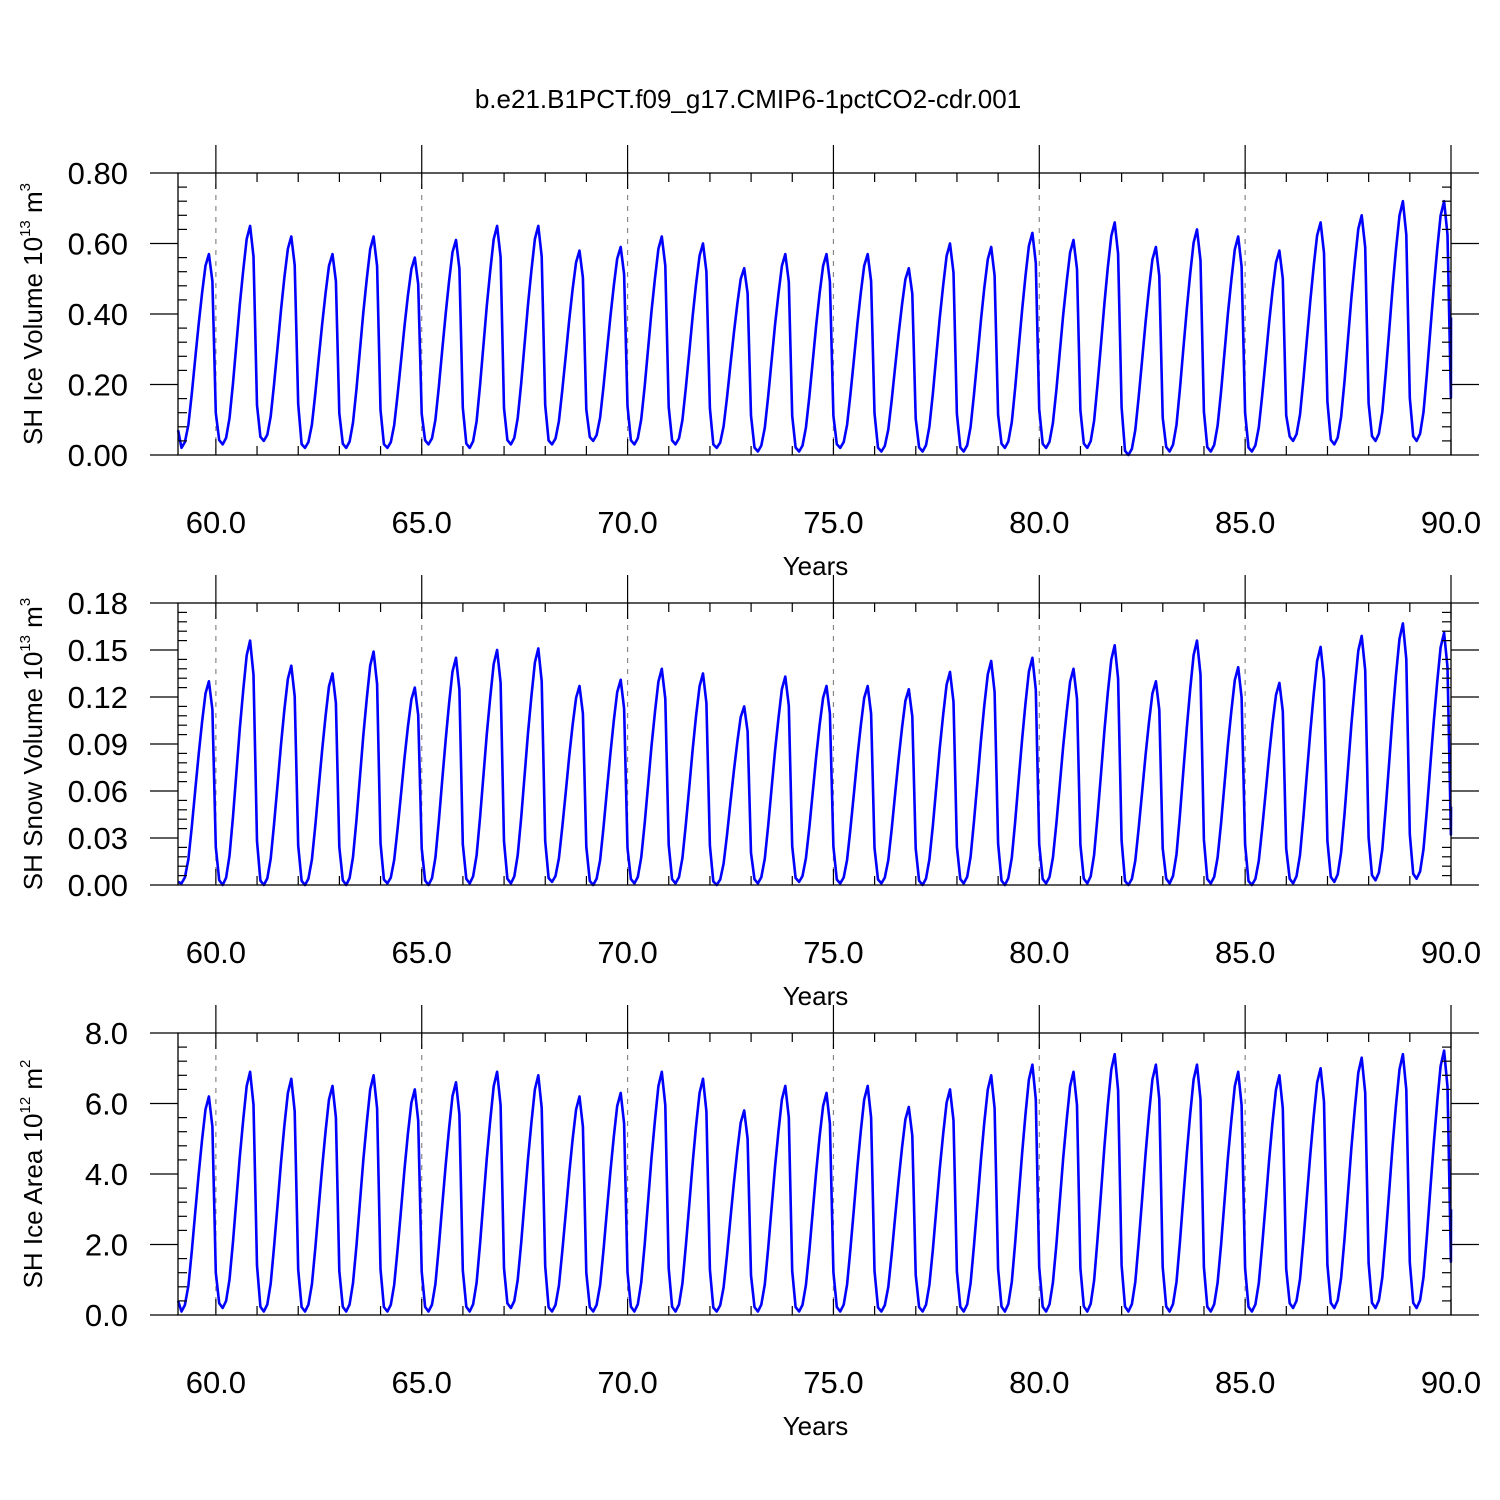 The width and height of the screenshot is (1500, 1500). Describe the element at coordinates (106, 1033) in the screenshot. I see `y-tick-label: 8.0` at that location.